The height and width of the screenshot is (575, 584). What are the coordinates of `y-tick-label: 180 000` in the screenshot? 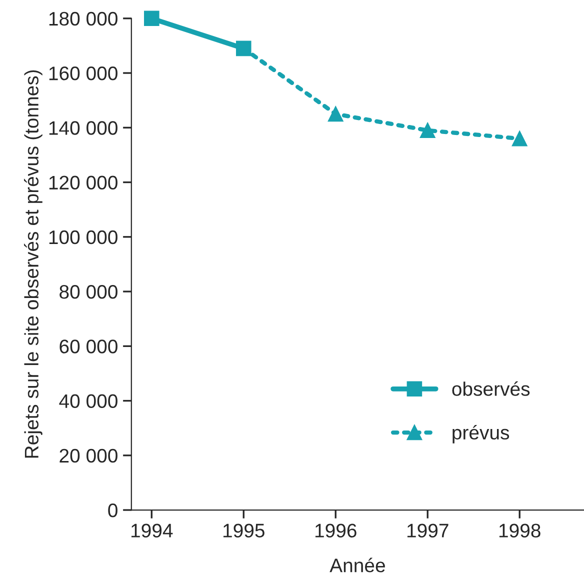 It's located at (83, 19).